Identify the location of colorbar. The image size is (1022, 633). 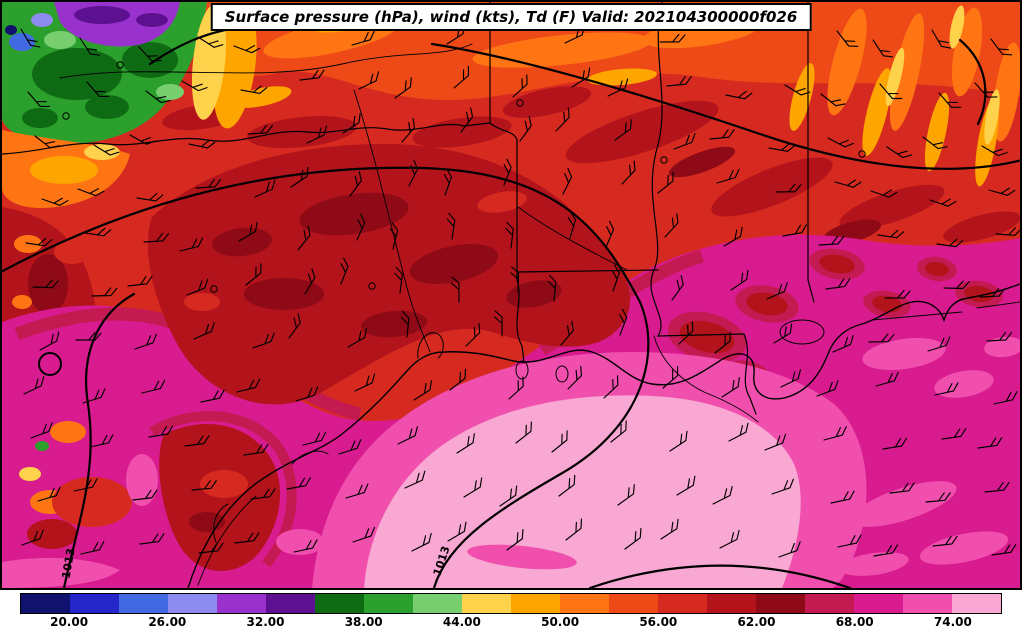
(511, 603).